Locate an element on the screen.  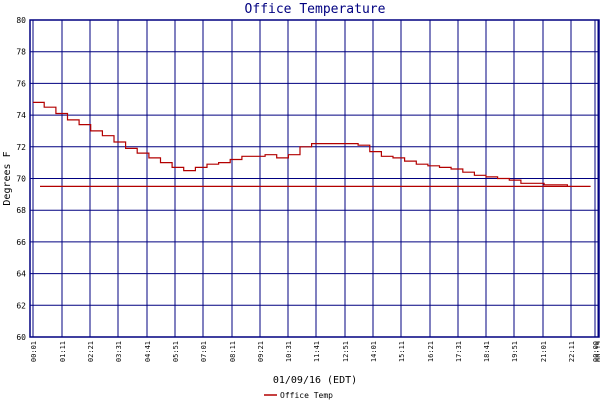
x-tick-label: 09:21 is located at coordinates (261, 351).